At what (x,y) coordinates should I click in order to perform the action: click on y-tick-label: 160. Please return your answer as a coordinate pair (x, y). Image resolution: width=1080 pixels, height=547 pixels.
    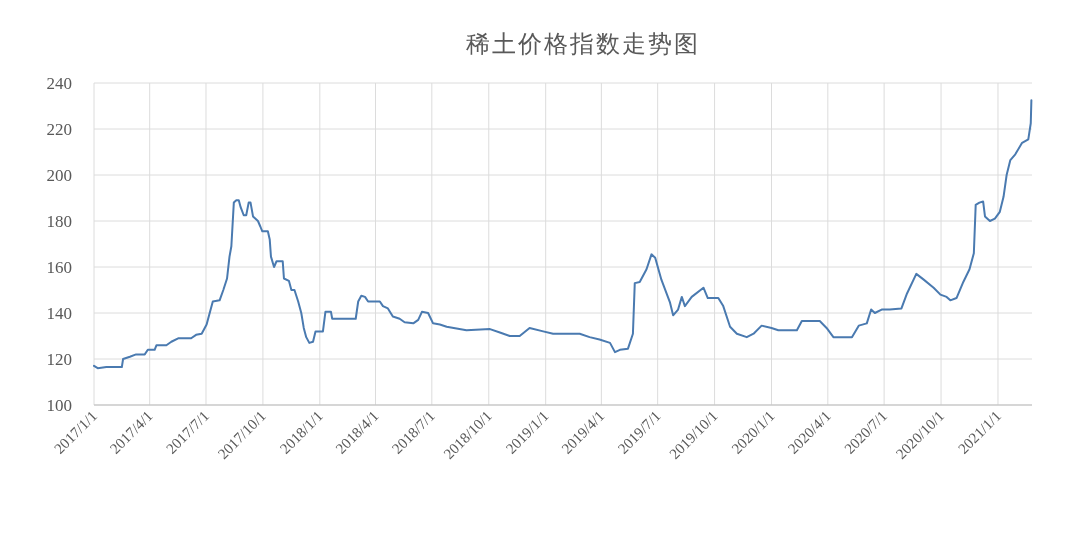
    Looking at the image, I should click on (59, 267).